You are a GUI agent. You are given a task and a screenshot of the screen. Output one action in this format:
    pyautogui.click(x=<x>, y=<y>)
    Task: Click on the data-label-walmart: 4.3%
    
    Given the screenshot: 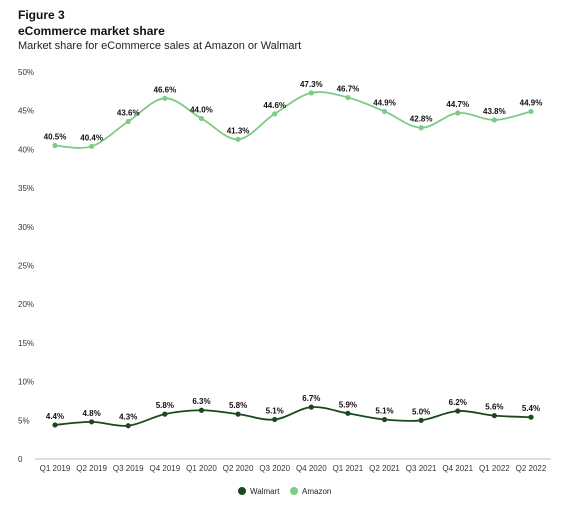 What is the action you would take?
    pyautogui.click(x=128, y=417)
    